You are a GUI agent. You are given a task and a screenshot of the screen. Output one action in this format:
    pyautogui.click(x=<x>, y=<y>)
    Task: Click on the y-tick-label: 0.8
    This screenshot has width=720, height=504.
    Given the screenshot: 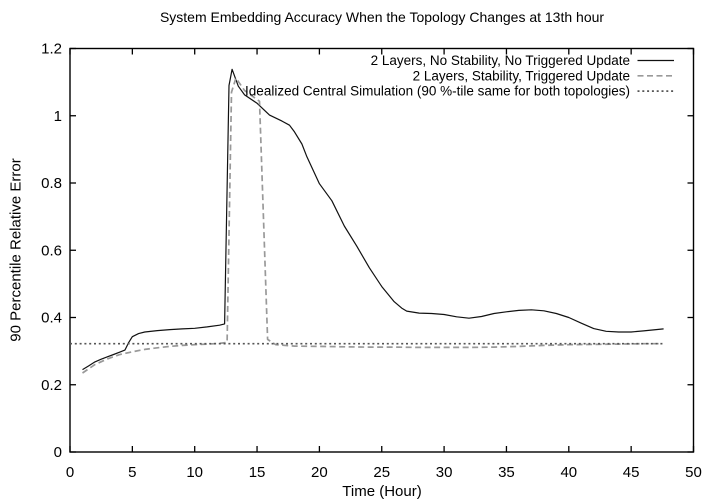 What is the action you would take?
    pyautogui.click(x=51, y=183)
    